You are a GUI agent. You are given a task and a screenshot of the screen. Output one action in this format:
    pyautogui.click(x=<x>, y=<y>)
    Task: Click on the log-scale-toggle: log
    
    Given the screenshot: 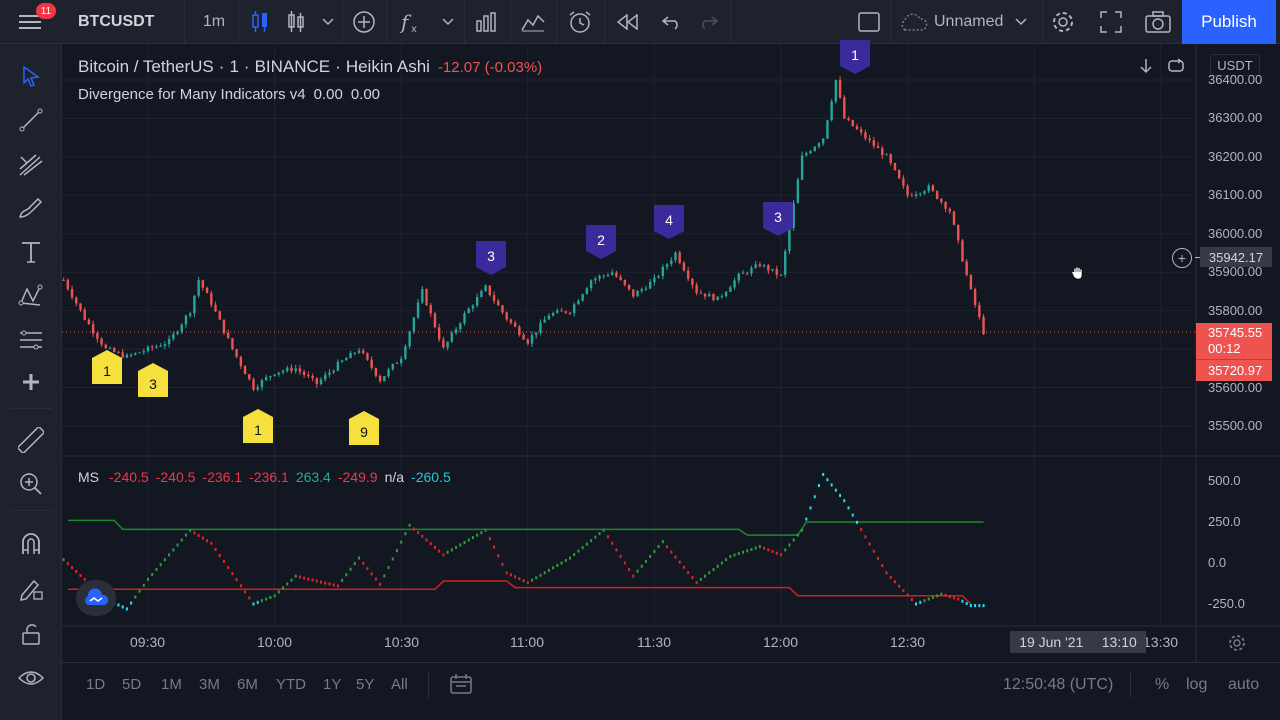 What is the action you would take?
    pyautogui.click(x=1197, y=684)
    